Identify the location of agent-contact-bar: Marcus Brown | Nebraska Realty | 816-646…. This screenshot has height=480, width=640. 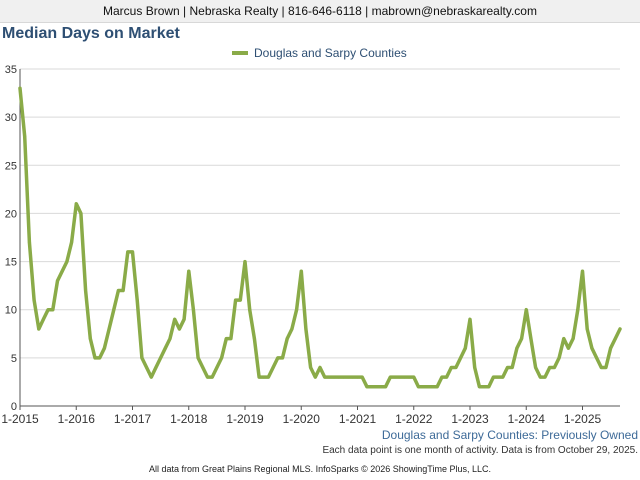
(320, 11).